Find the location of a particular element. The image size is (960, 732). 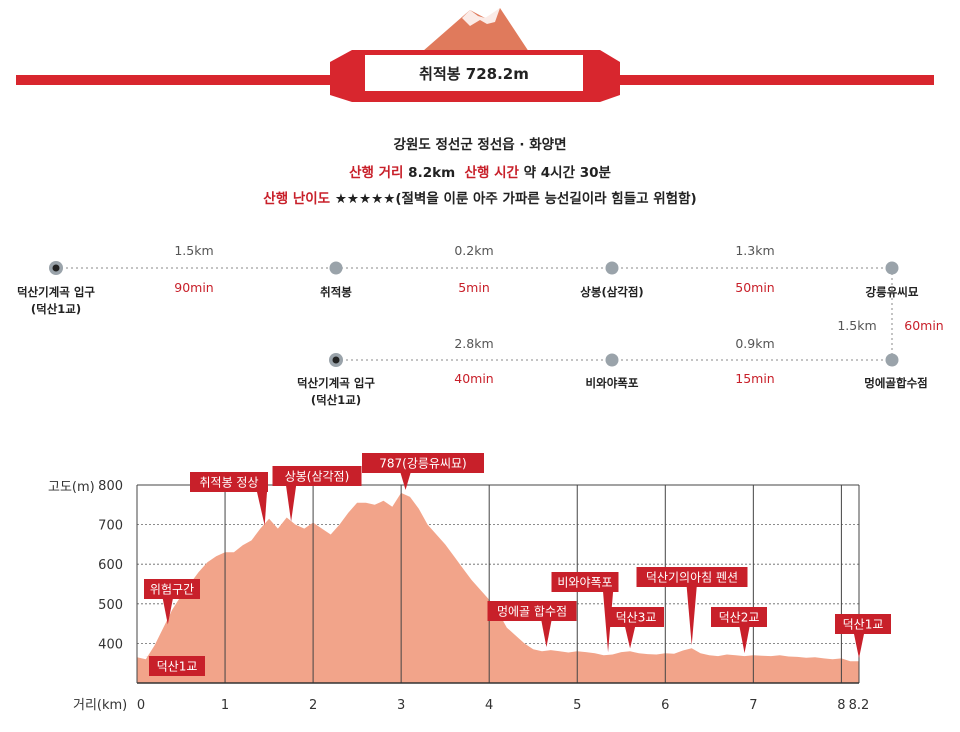

segment-2-time: 5min is located at coordinates (474, 287).